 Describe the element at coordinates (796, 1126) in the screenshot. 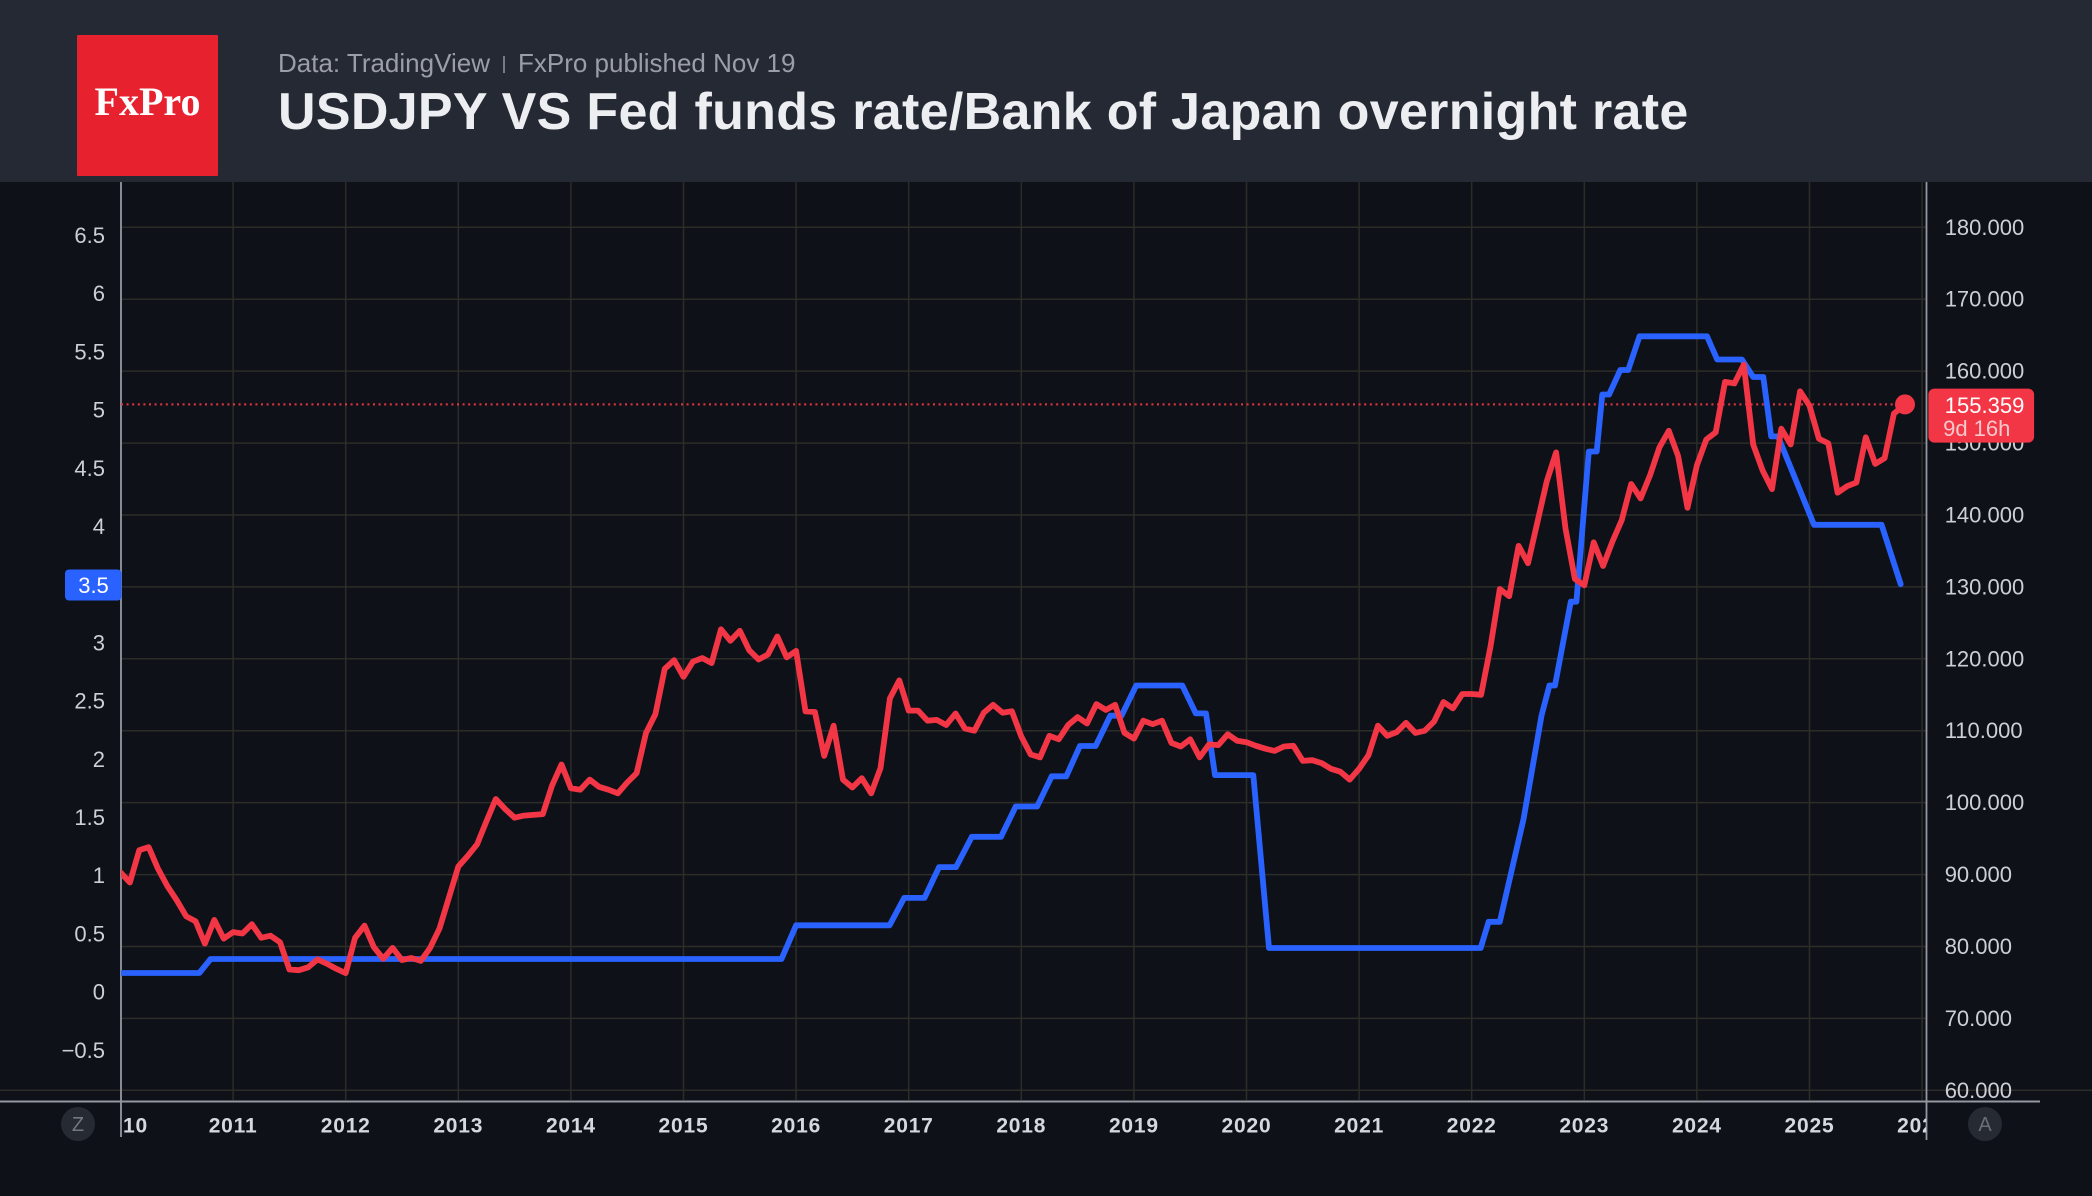

I see `svg-text: 2016` at that location.